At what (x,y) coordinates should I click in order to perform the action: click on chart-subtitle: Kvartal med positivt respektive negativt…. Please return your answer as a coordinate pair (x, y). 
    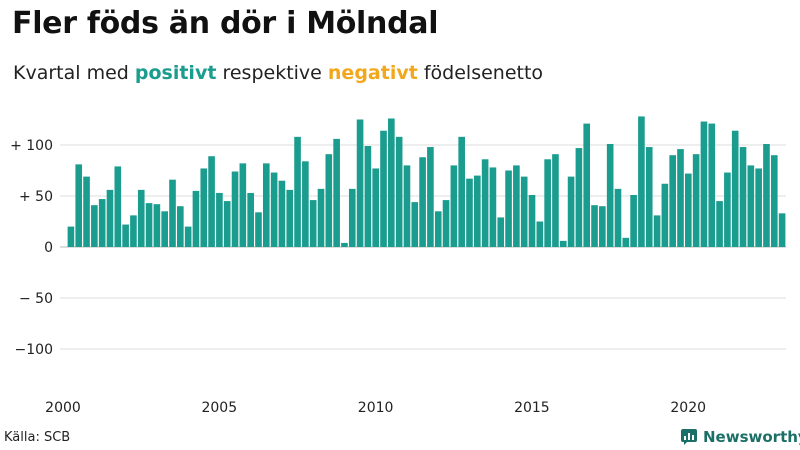
    Looking at the image, I should click on (278, 73).